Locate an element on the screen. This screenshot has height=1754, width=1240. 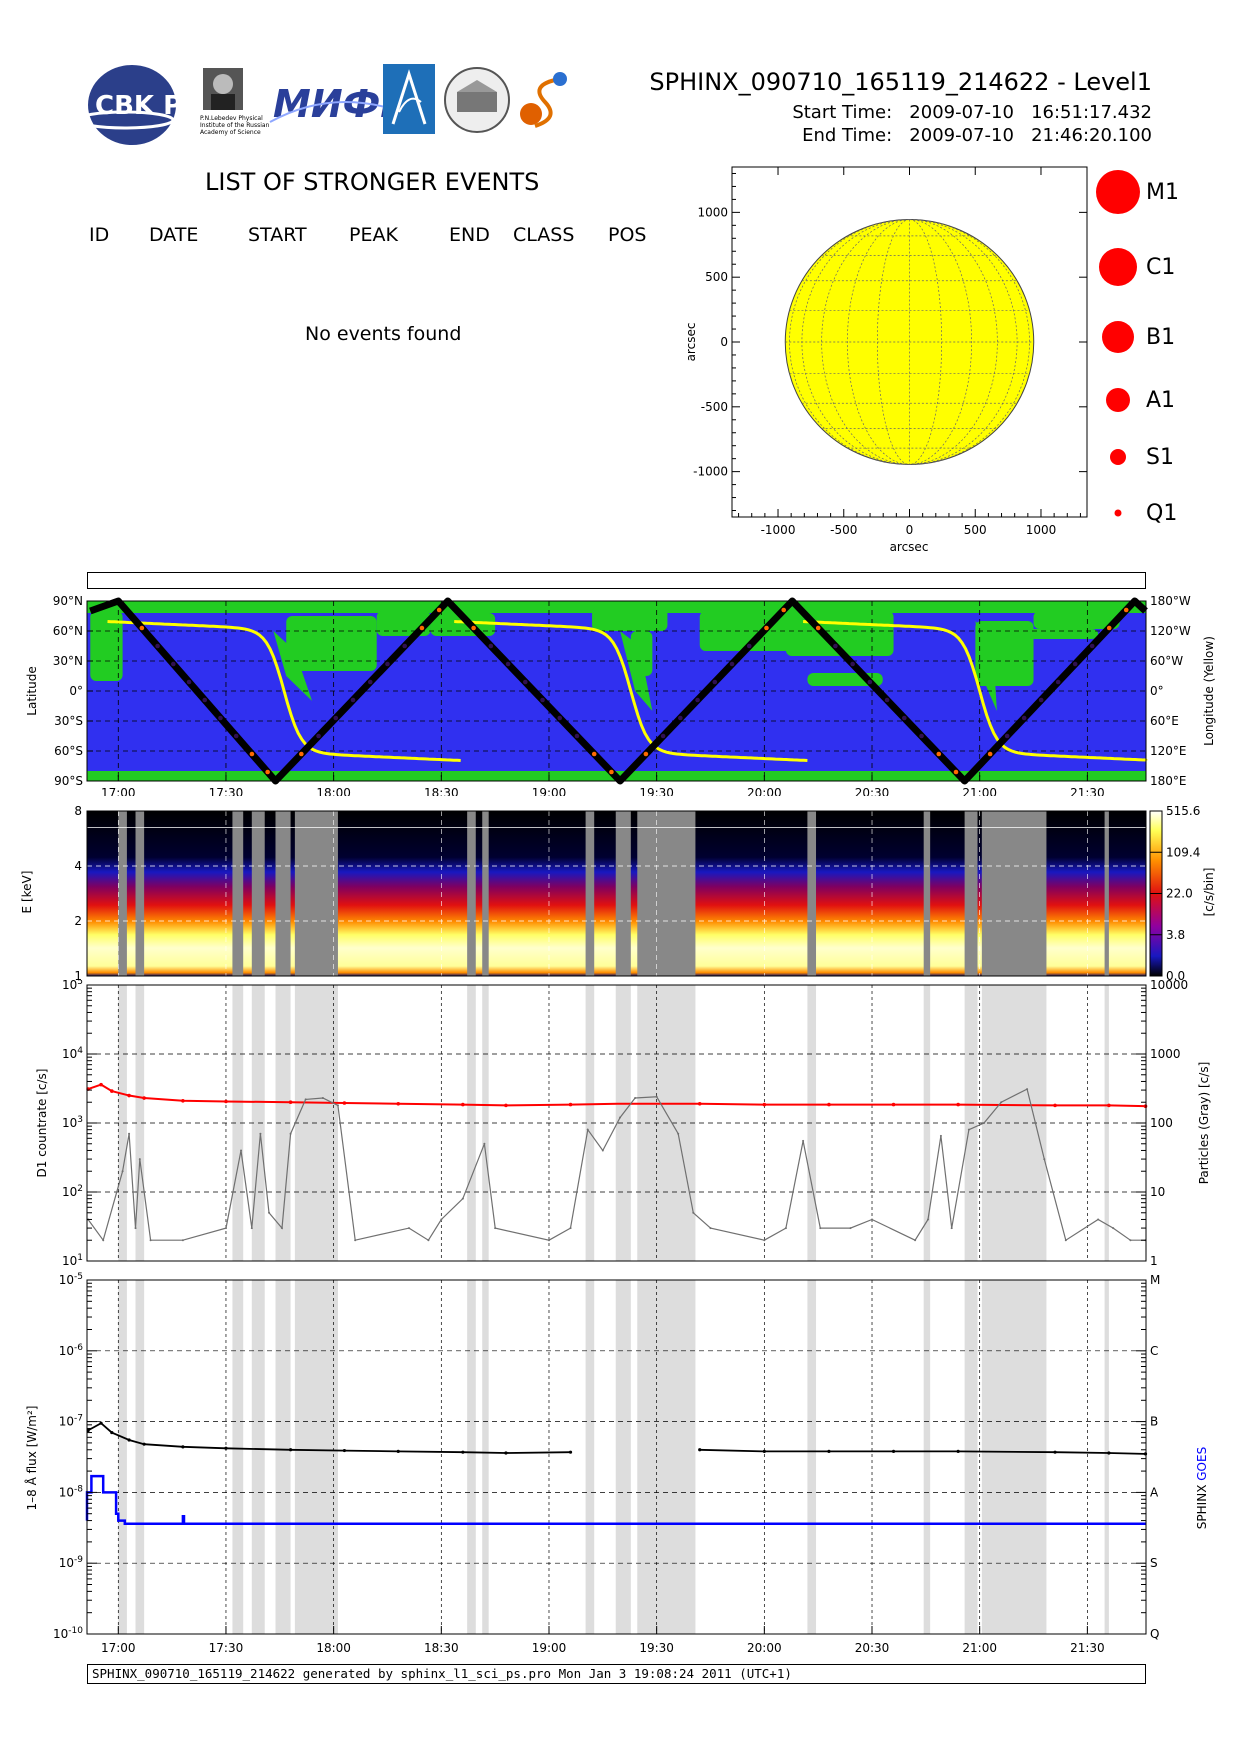
flux-tick-label: 10⁻⁹ is located at coordinates (71, 1562).